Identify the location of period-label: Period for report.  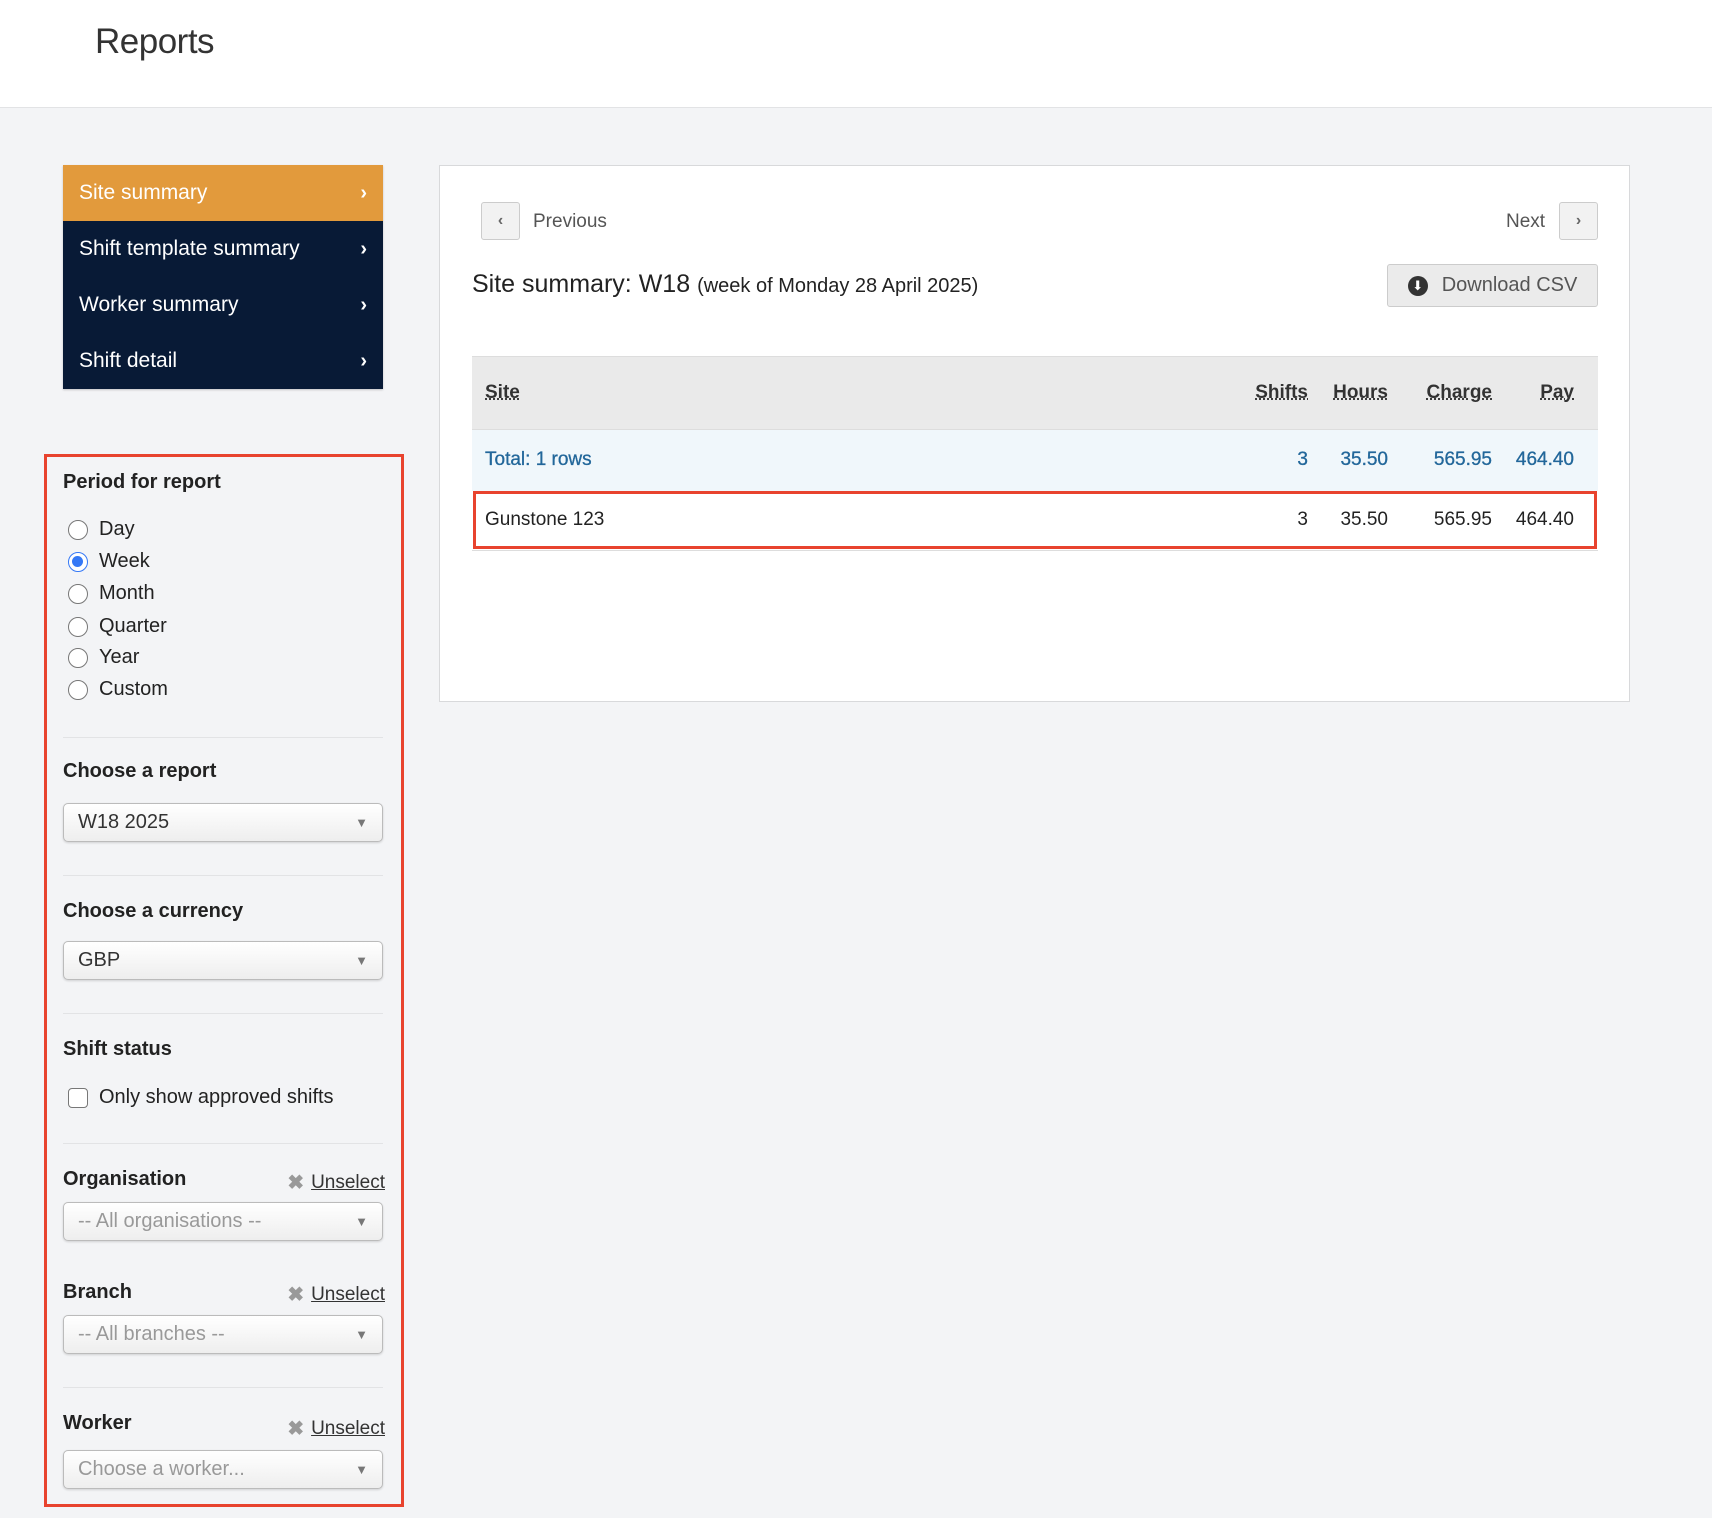
(142, 482).